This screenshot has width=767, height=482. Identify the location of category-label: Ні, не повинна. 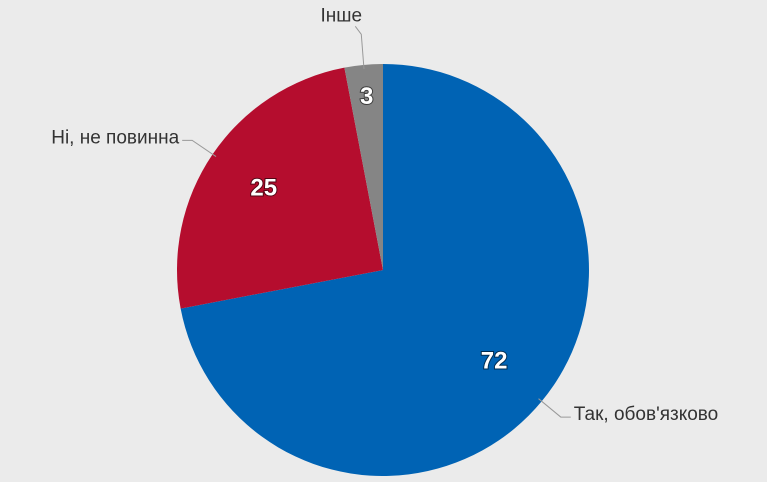
(115, 137).